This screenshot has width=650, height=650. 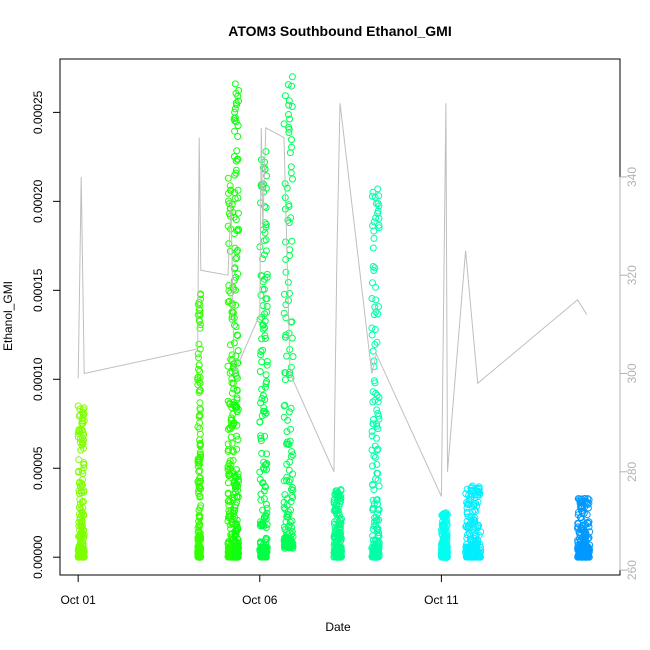 I want to click on x-tick-label: Oct 11, so click(x=441, y=600).